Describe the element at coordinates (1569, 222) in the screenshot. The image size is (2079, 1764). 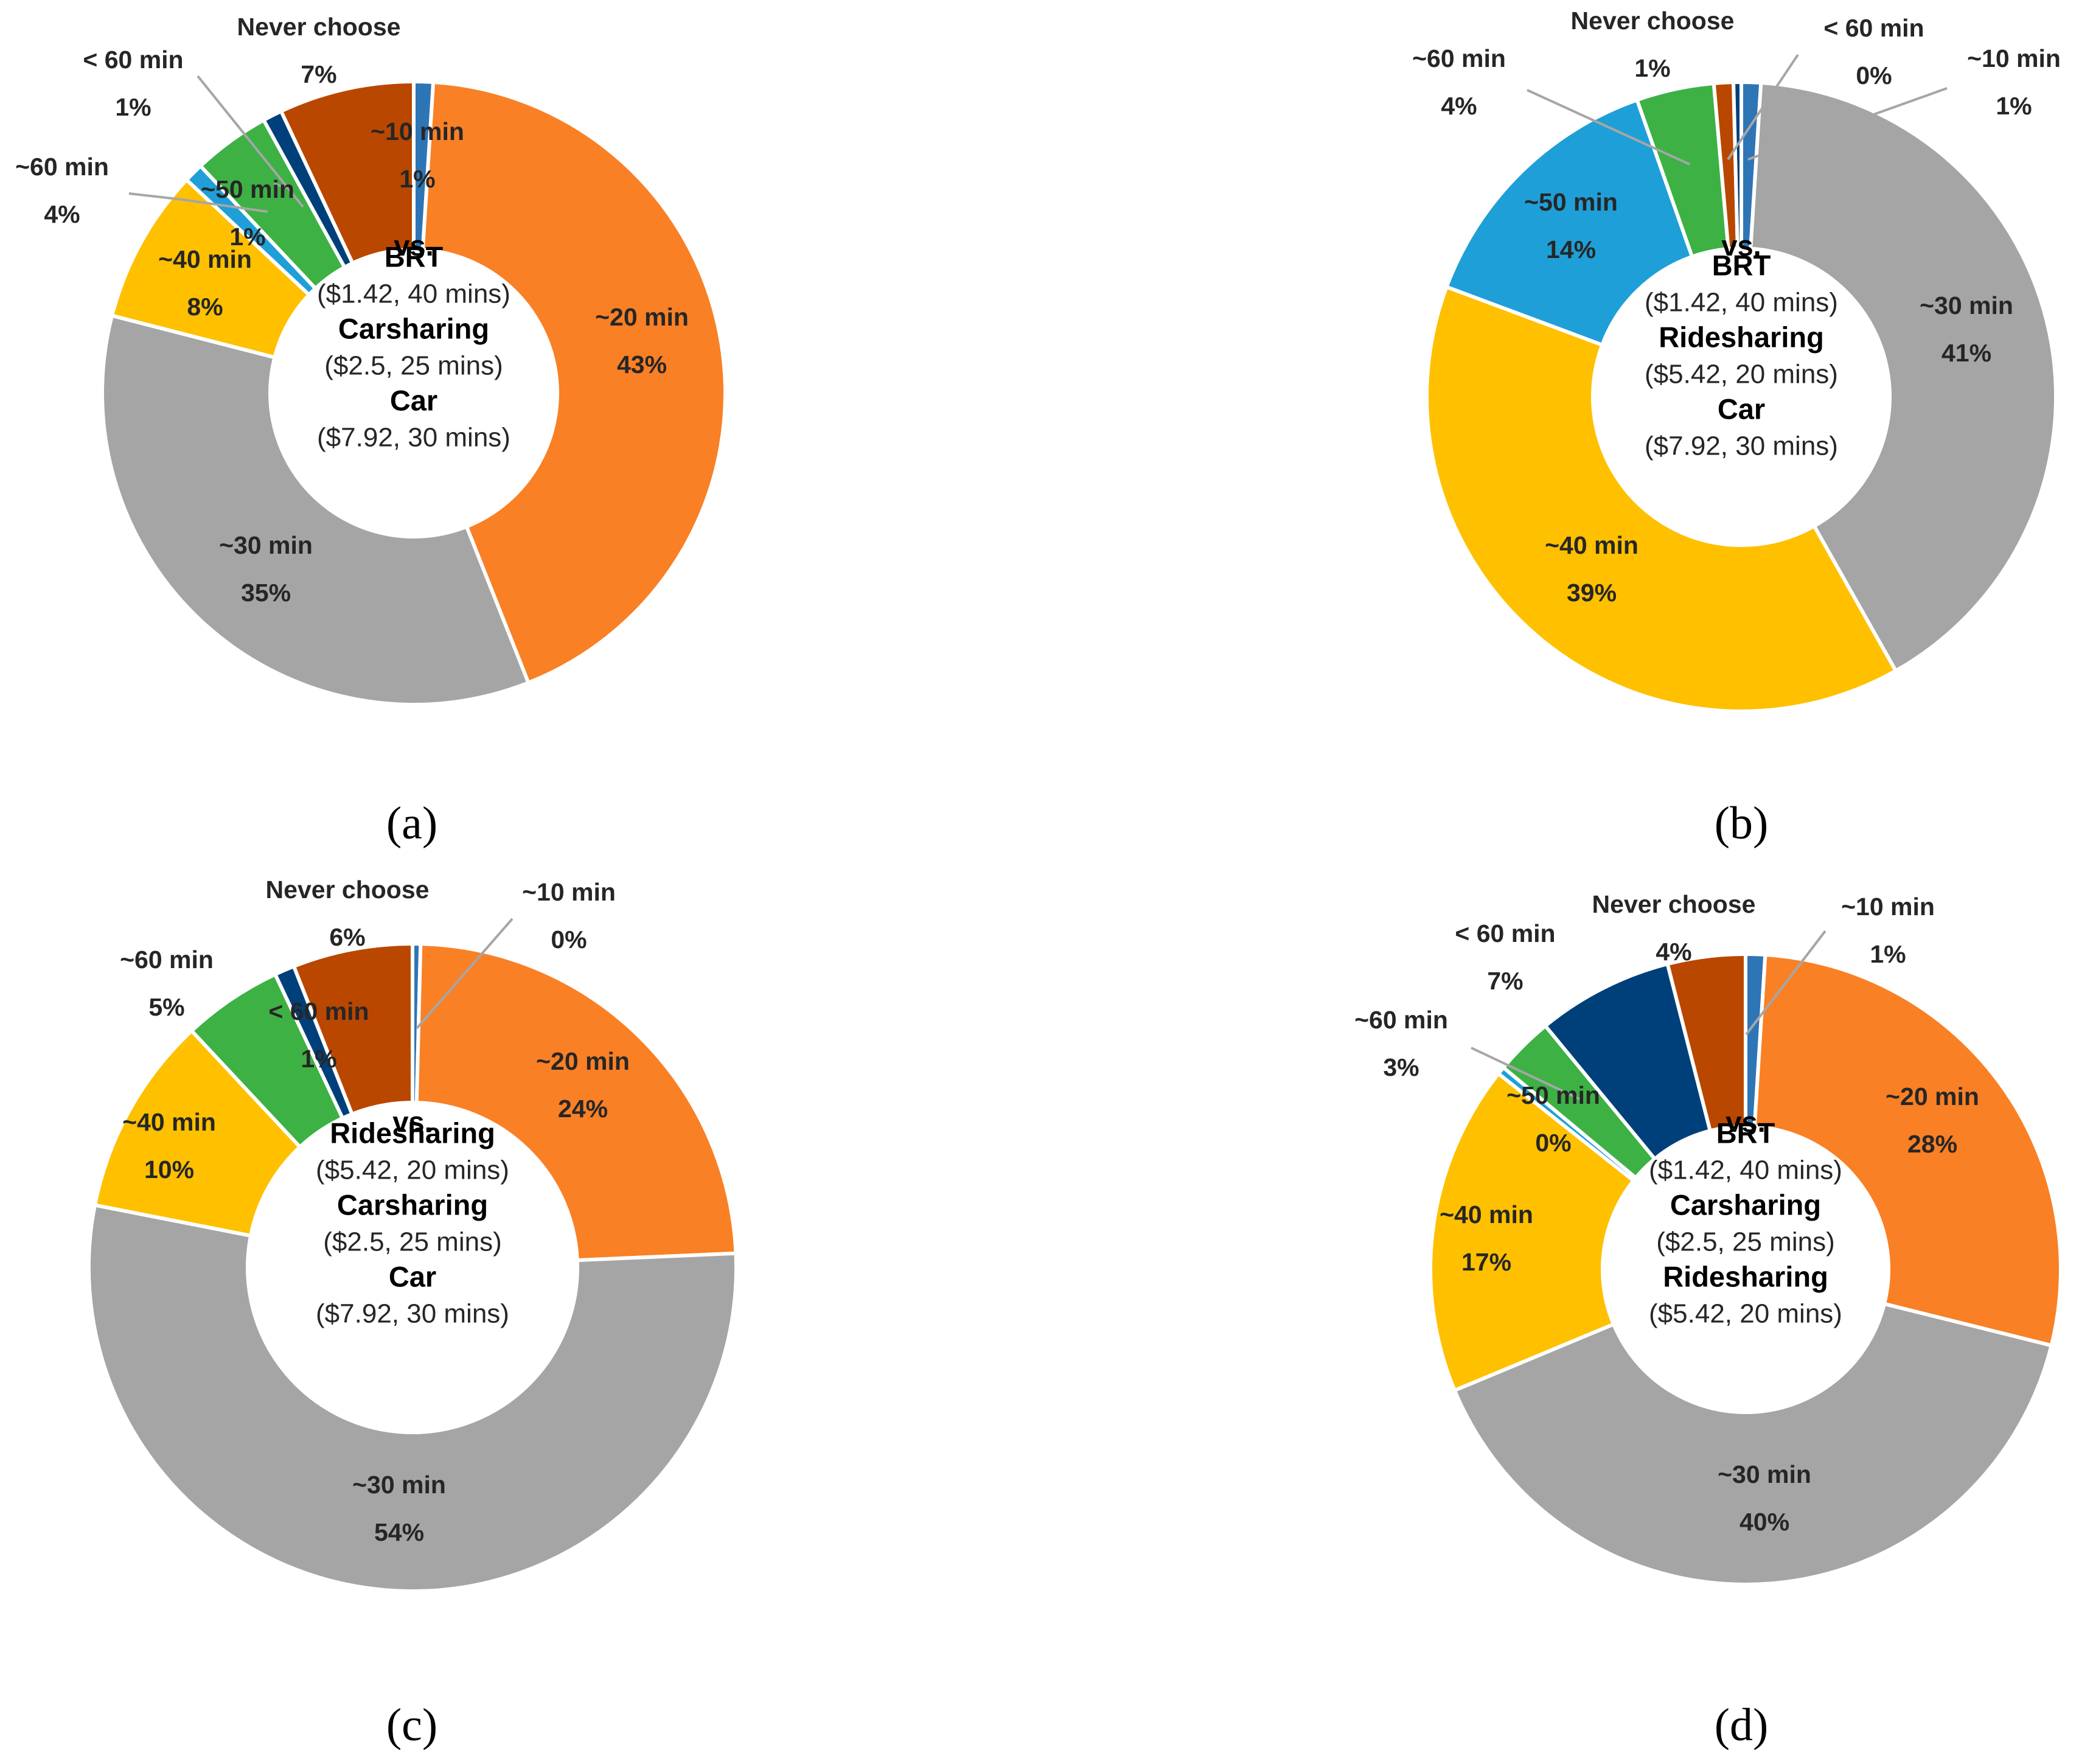
I see `slice-50-min` at that location.